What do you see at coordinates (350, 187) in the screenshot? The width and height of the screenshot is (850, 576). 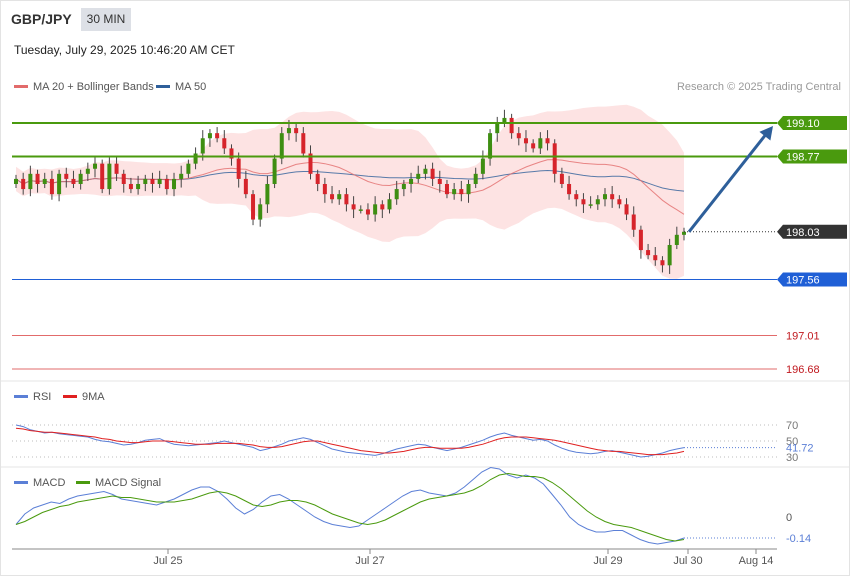 I see `ma20-line` at bounding box center [350, 187].